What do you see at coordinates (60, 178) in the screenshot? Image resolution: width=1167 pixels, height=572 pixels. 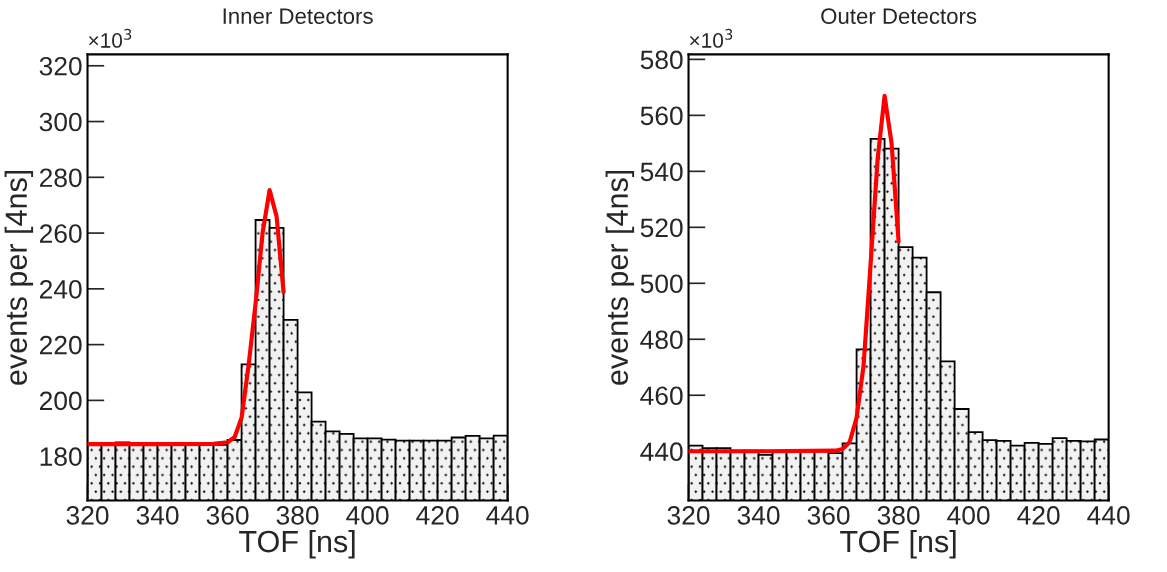 I see `y-tick-label: 280` at bounding box center [60, 178].